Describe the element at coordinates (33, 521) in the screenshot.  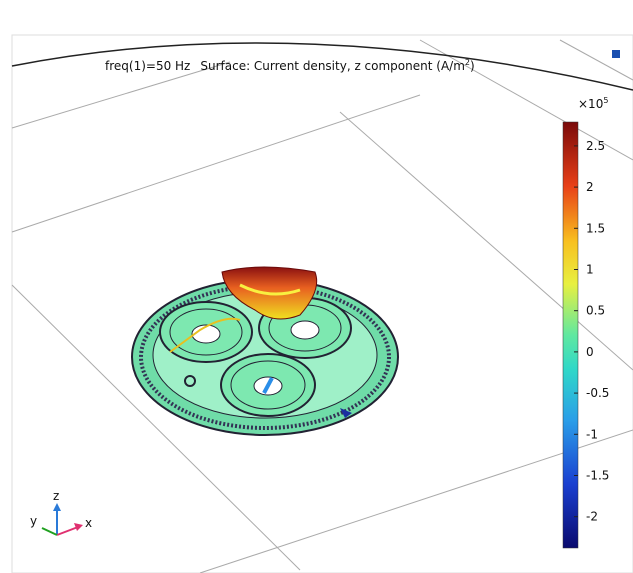
I see `y-label: y` at that location.